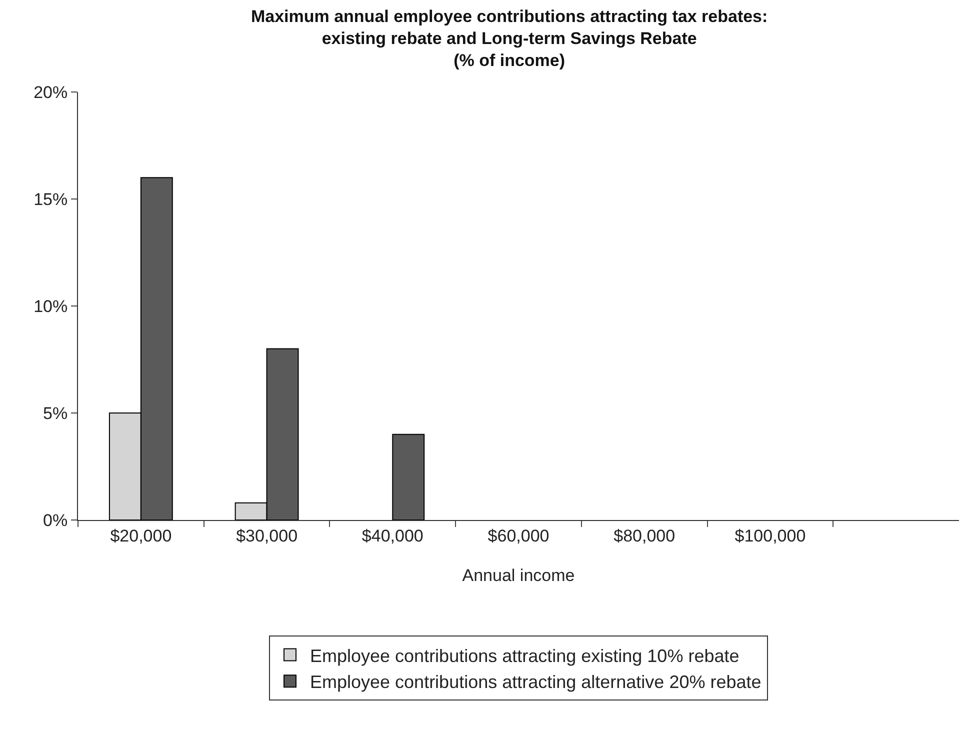  I want to click on y-tick-label: 5%, so click(55, 413).